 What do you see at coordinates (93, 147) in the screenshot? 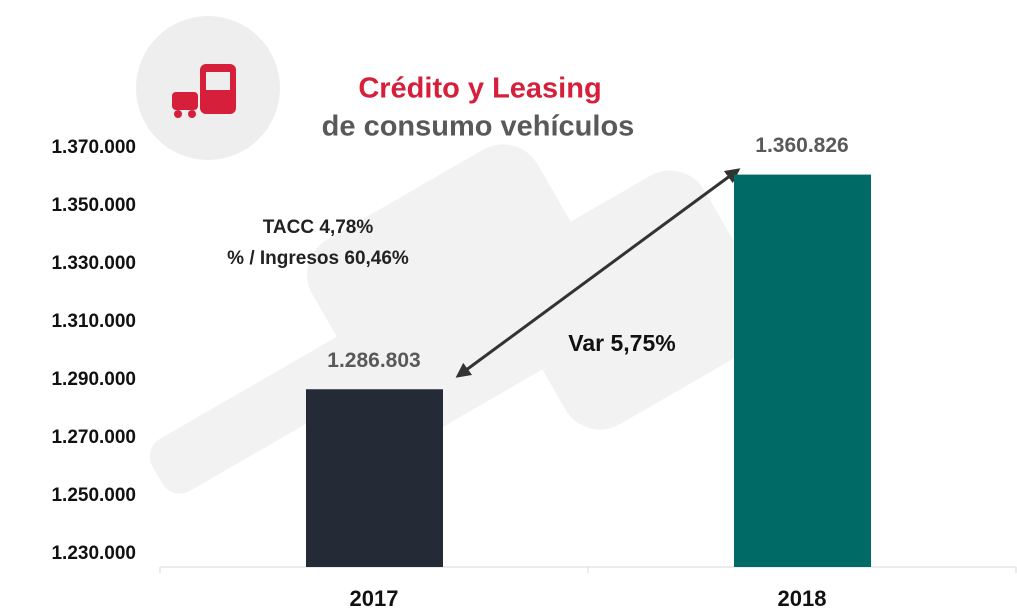
I see `y-tick-label: 1.370.000` at bounding box center [93, 147].